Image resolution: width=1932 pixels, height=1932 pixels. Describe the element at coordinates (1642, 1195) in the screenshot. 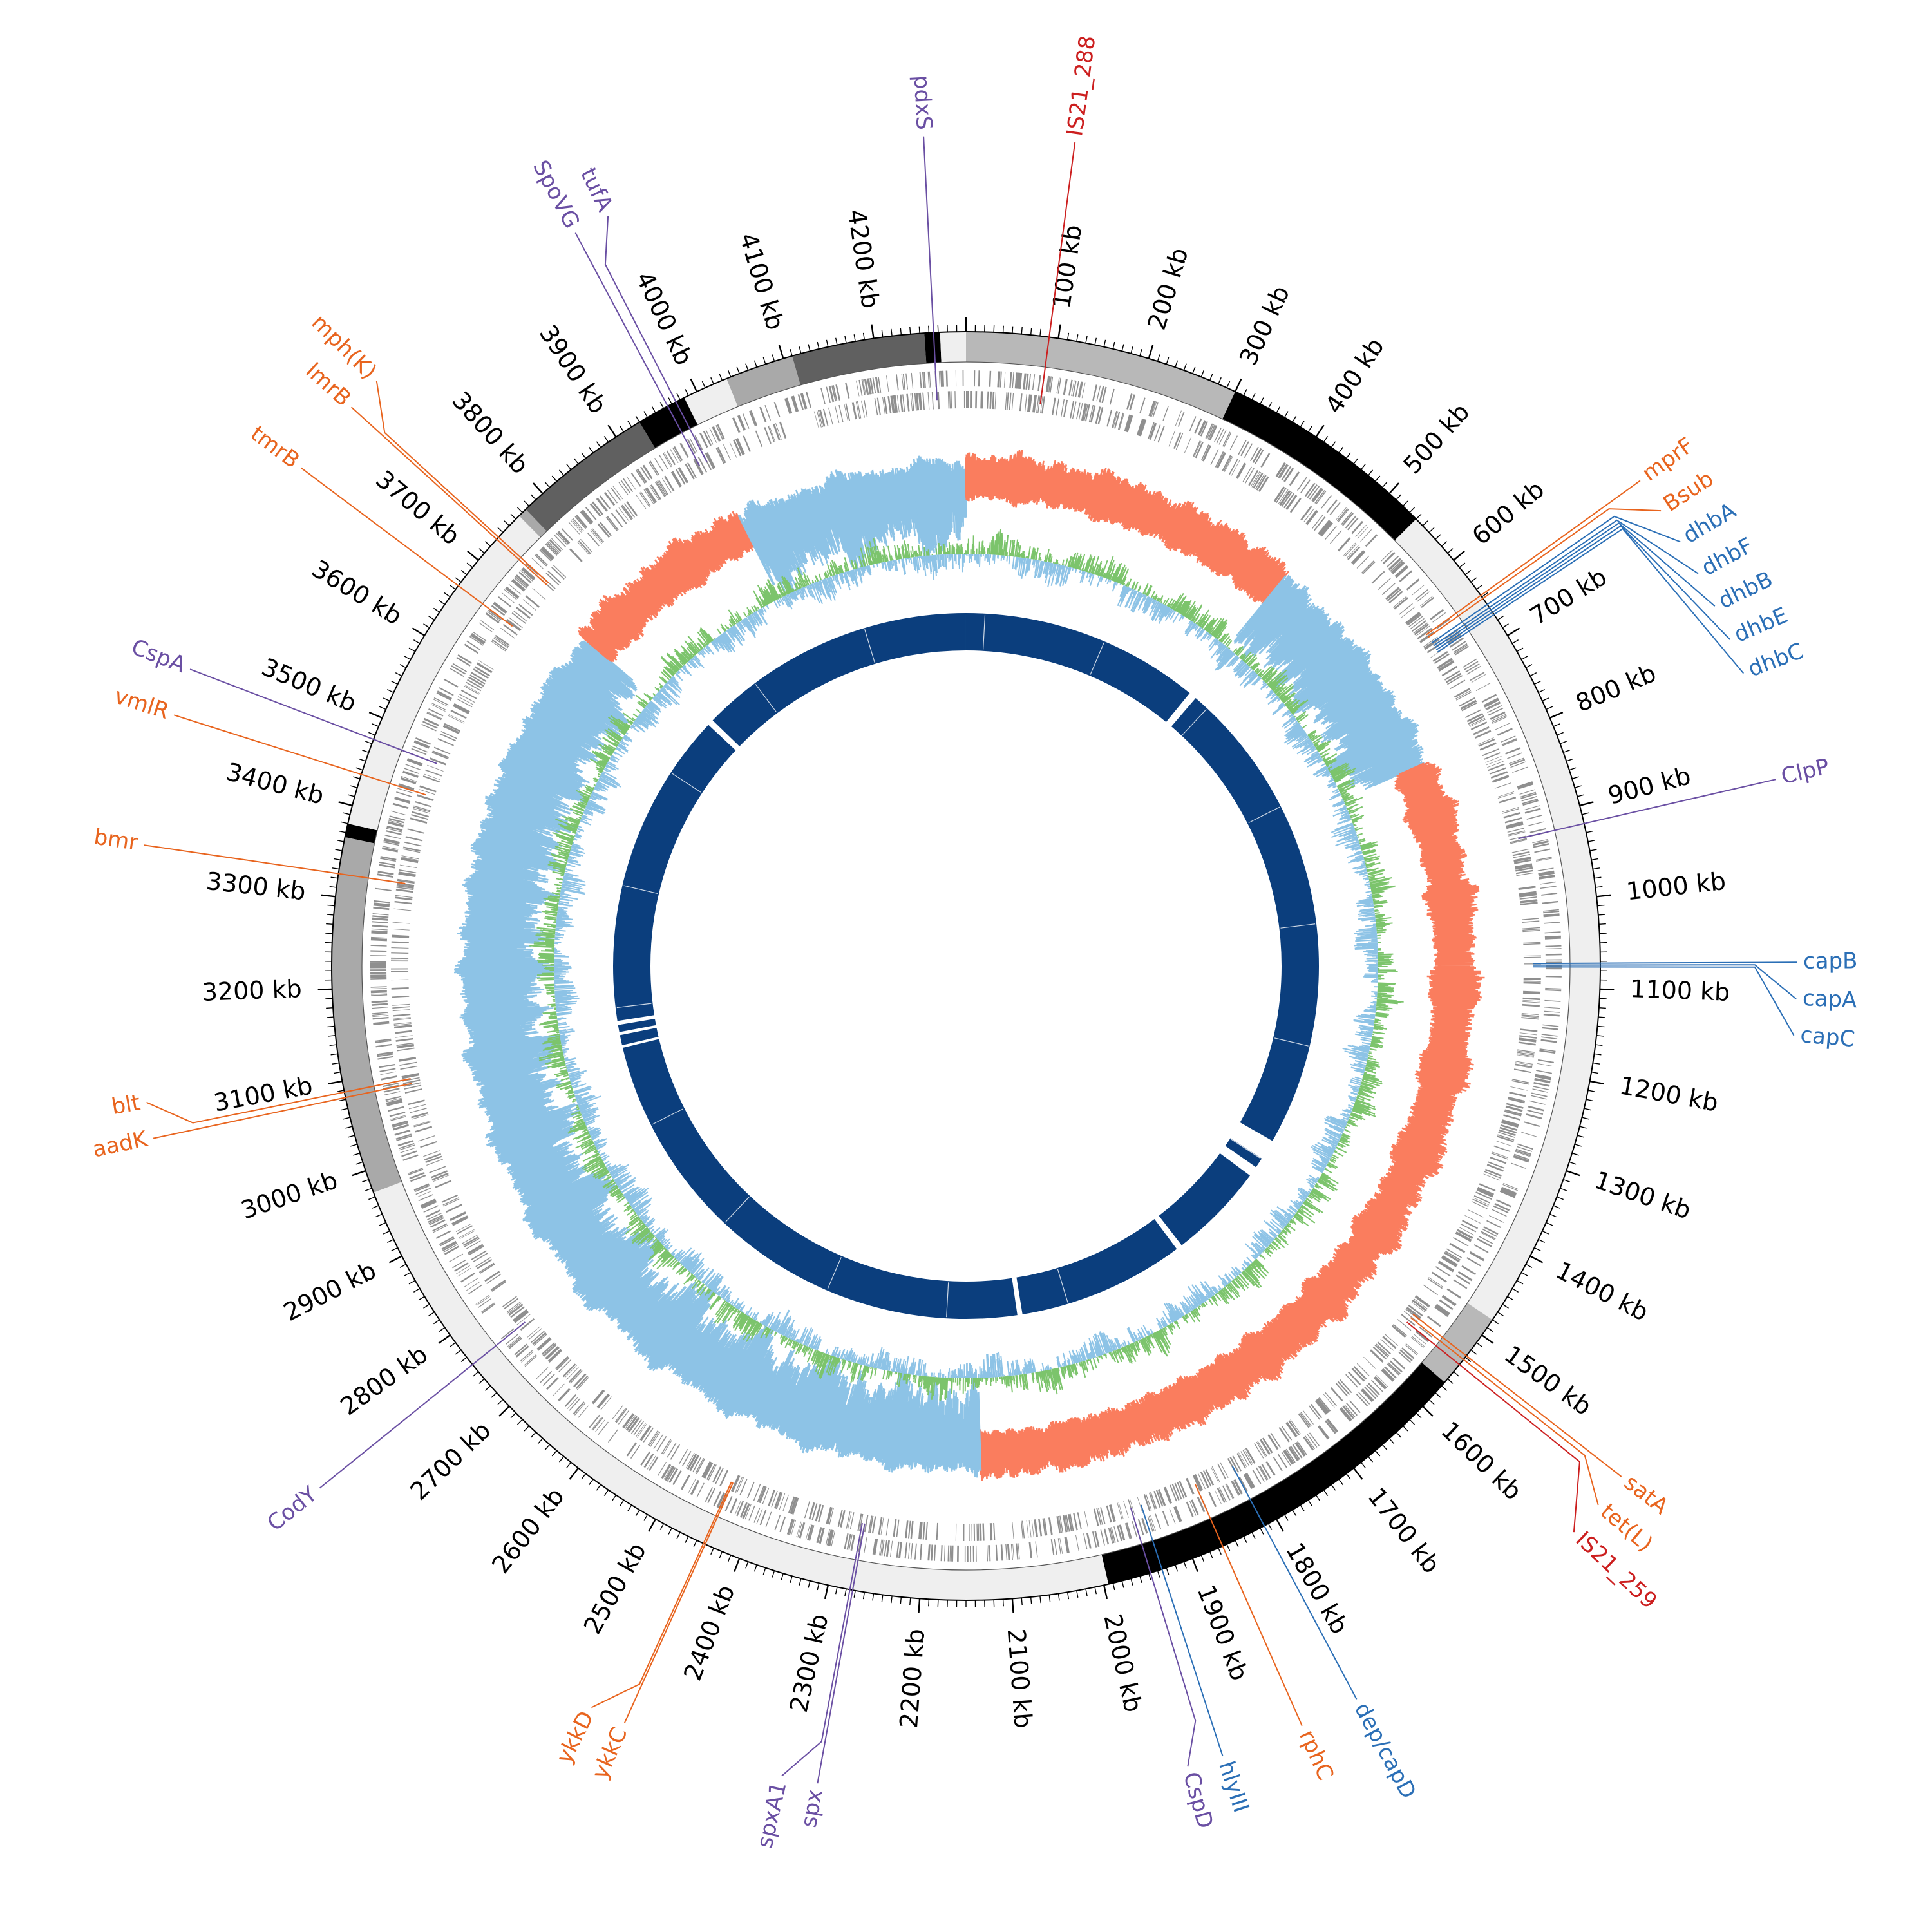

I see `tick-label: 1300 kb` at that location.